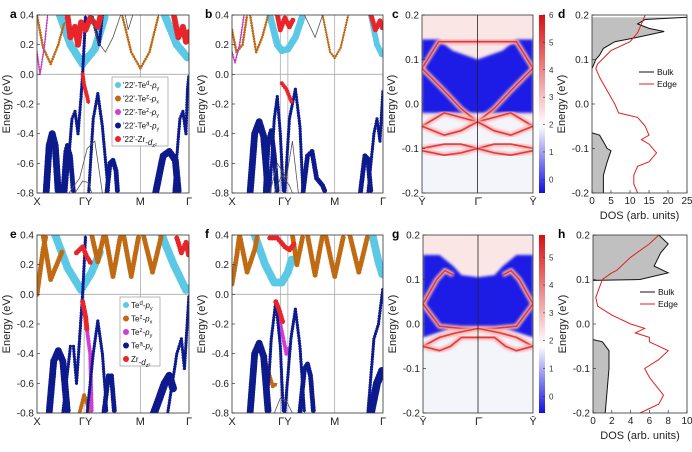 This screenshot has height=452, width=692. Describe the element at coordinates (151, 336) in the screenshot. I see `legend-subsub: y` at that location.